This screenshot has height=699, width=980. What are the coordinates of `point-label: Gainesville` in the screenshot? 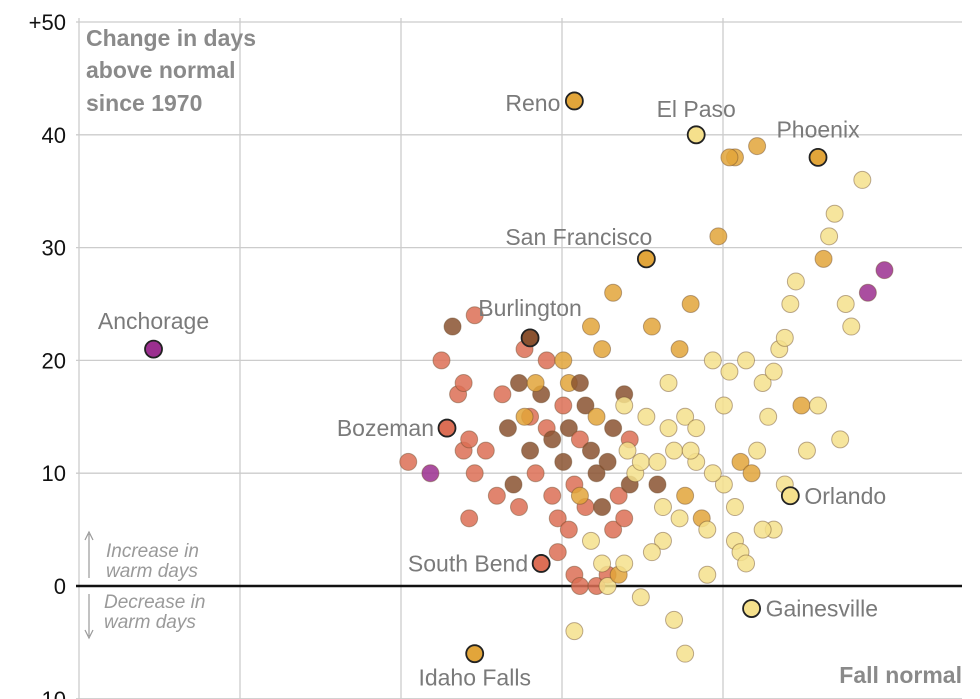 It's located at (822, 609).